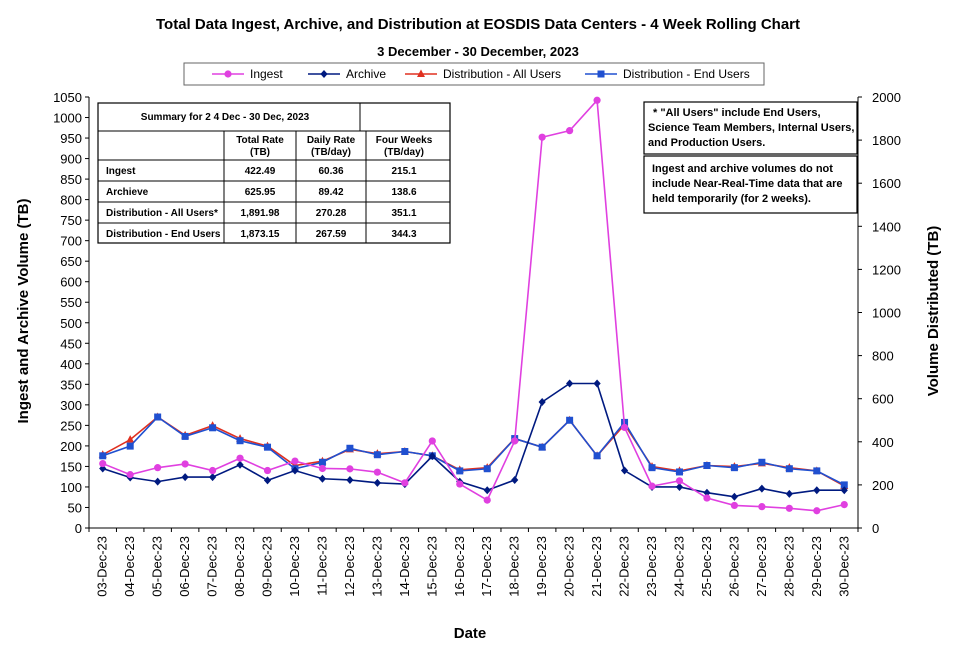 Image resolution: width=955 pixels, height=659 pixels. Describe the element at coordinates (431, 566) in the screenshot. I see `x-tick-label: 15-Dec-23` at that location.